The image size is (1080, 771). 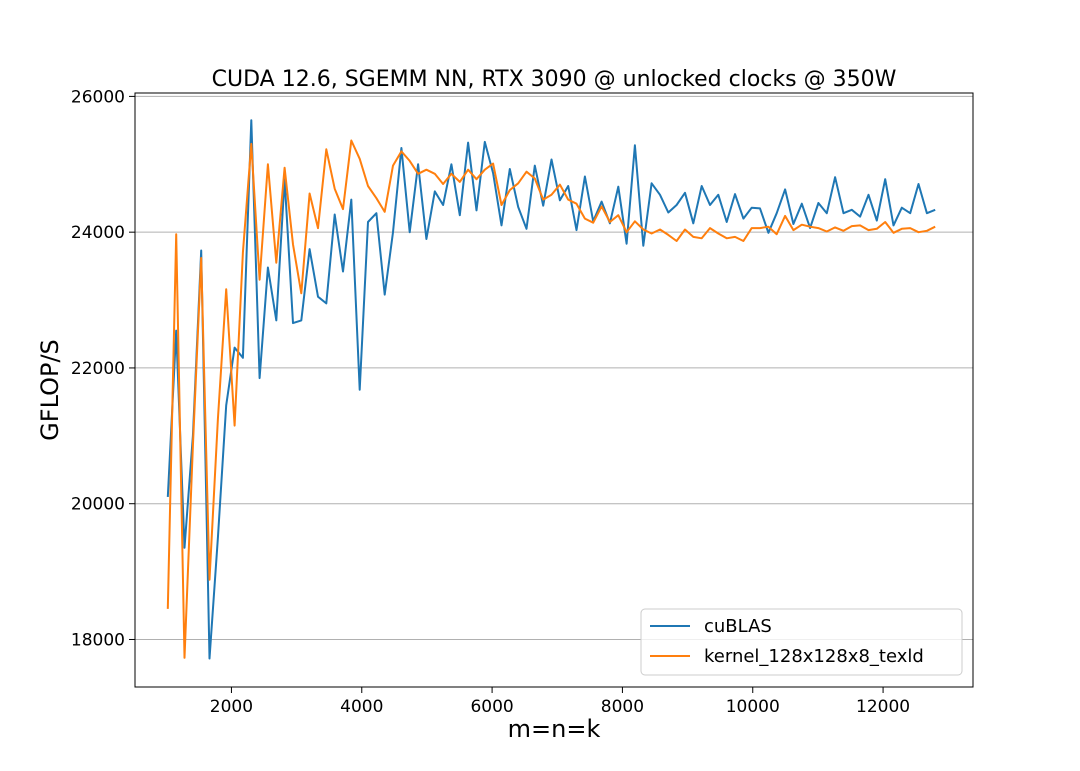 I want to click on y-axis: 18000 20000 22000 24000 26000, so click(x=103, y=368).